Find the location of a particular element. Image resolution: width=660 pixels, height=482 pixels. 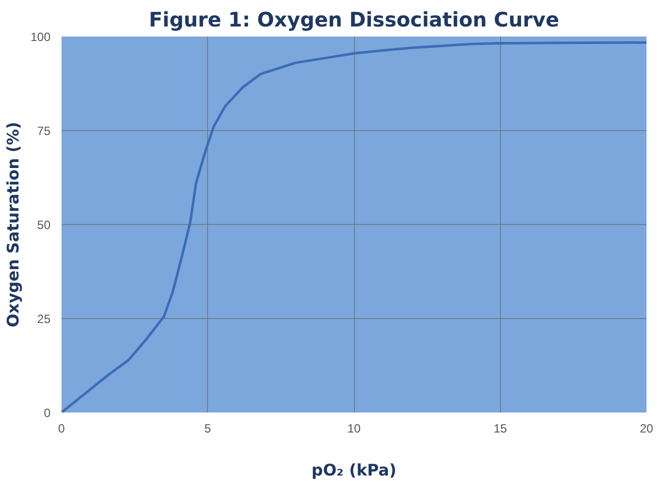

y-tick-label: 0 is located at coordinates (47, 413).